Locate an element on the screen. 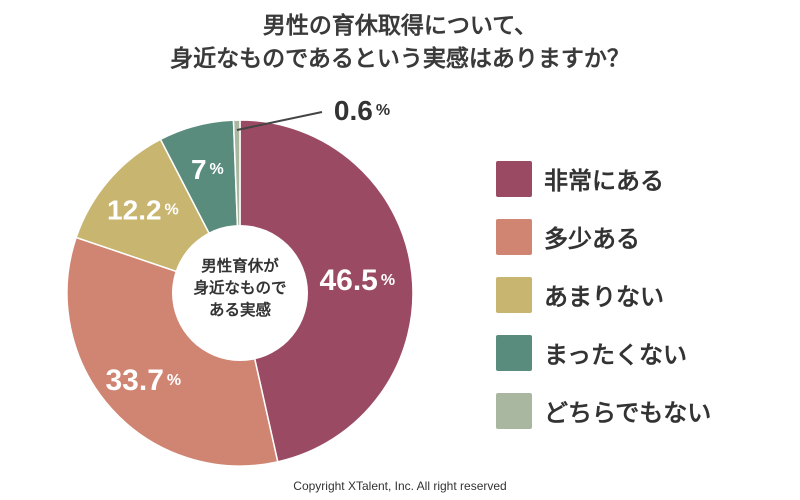  legend-label: あまりない is located at coordinates (604, 297).